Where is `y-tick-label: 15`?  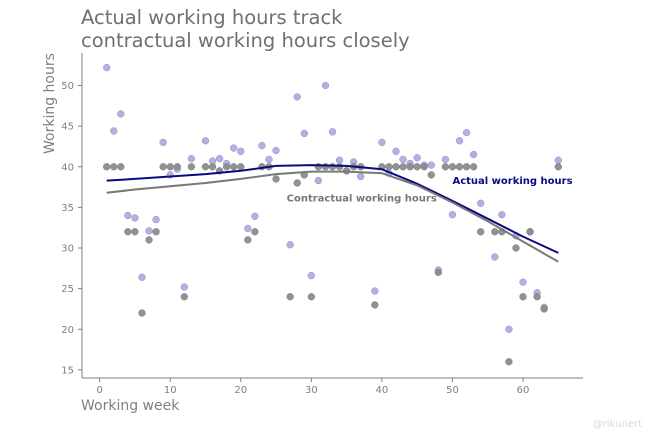 y-tick-label: 15 is located at coordinates (67, 370).